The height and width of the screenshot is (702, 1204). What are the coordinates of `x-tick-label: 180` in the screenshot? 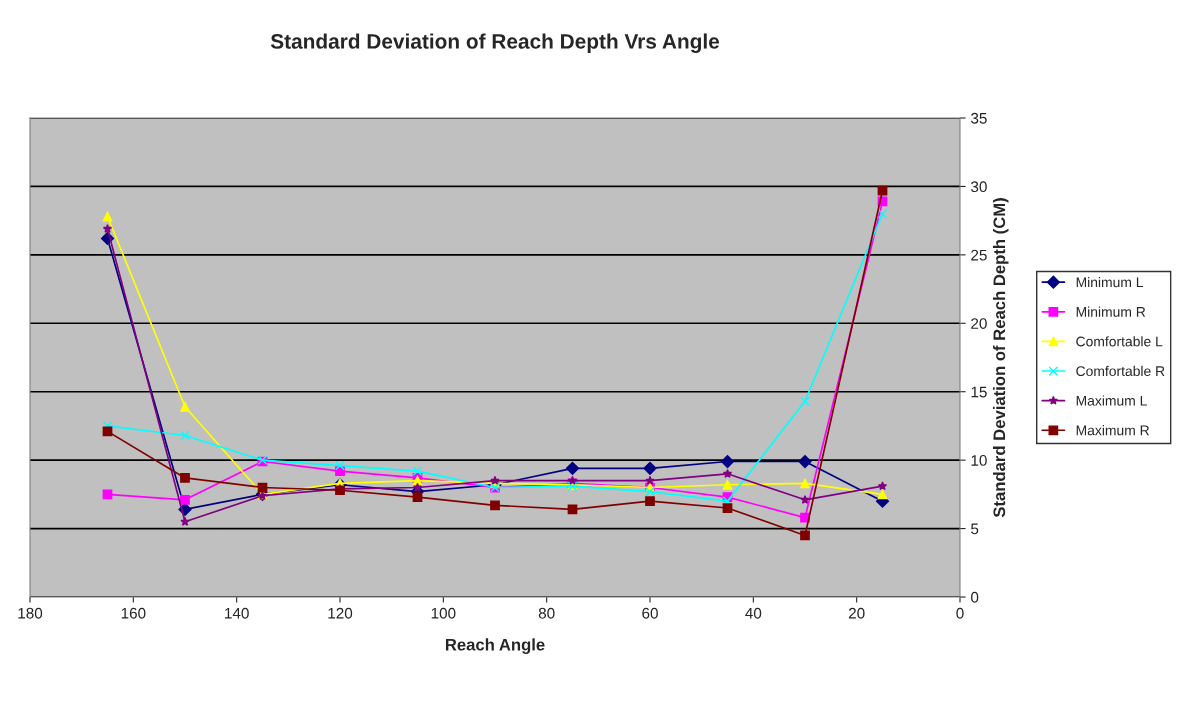 It's located at (30, 613).